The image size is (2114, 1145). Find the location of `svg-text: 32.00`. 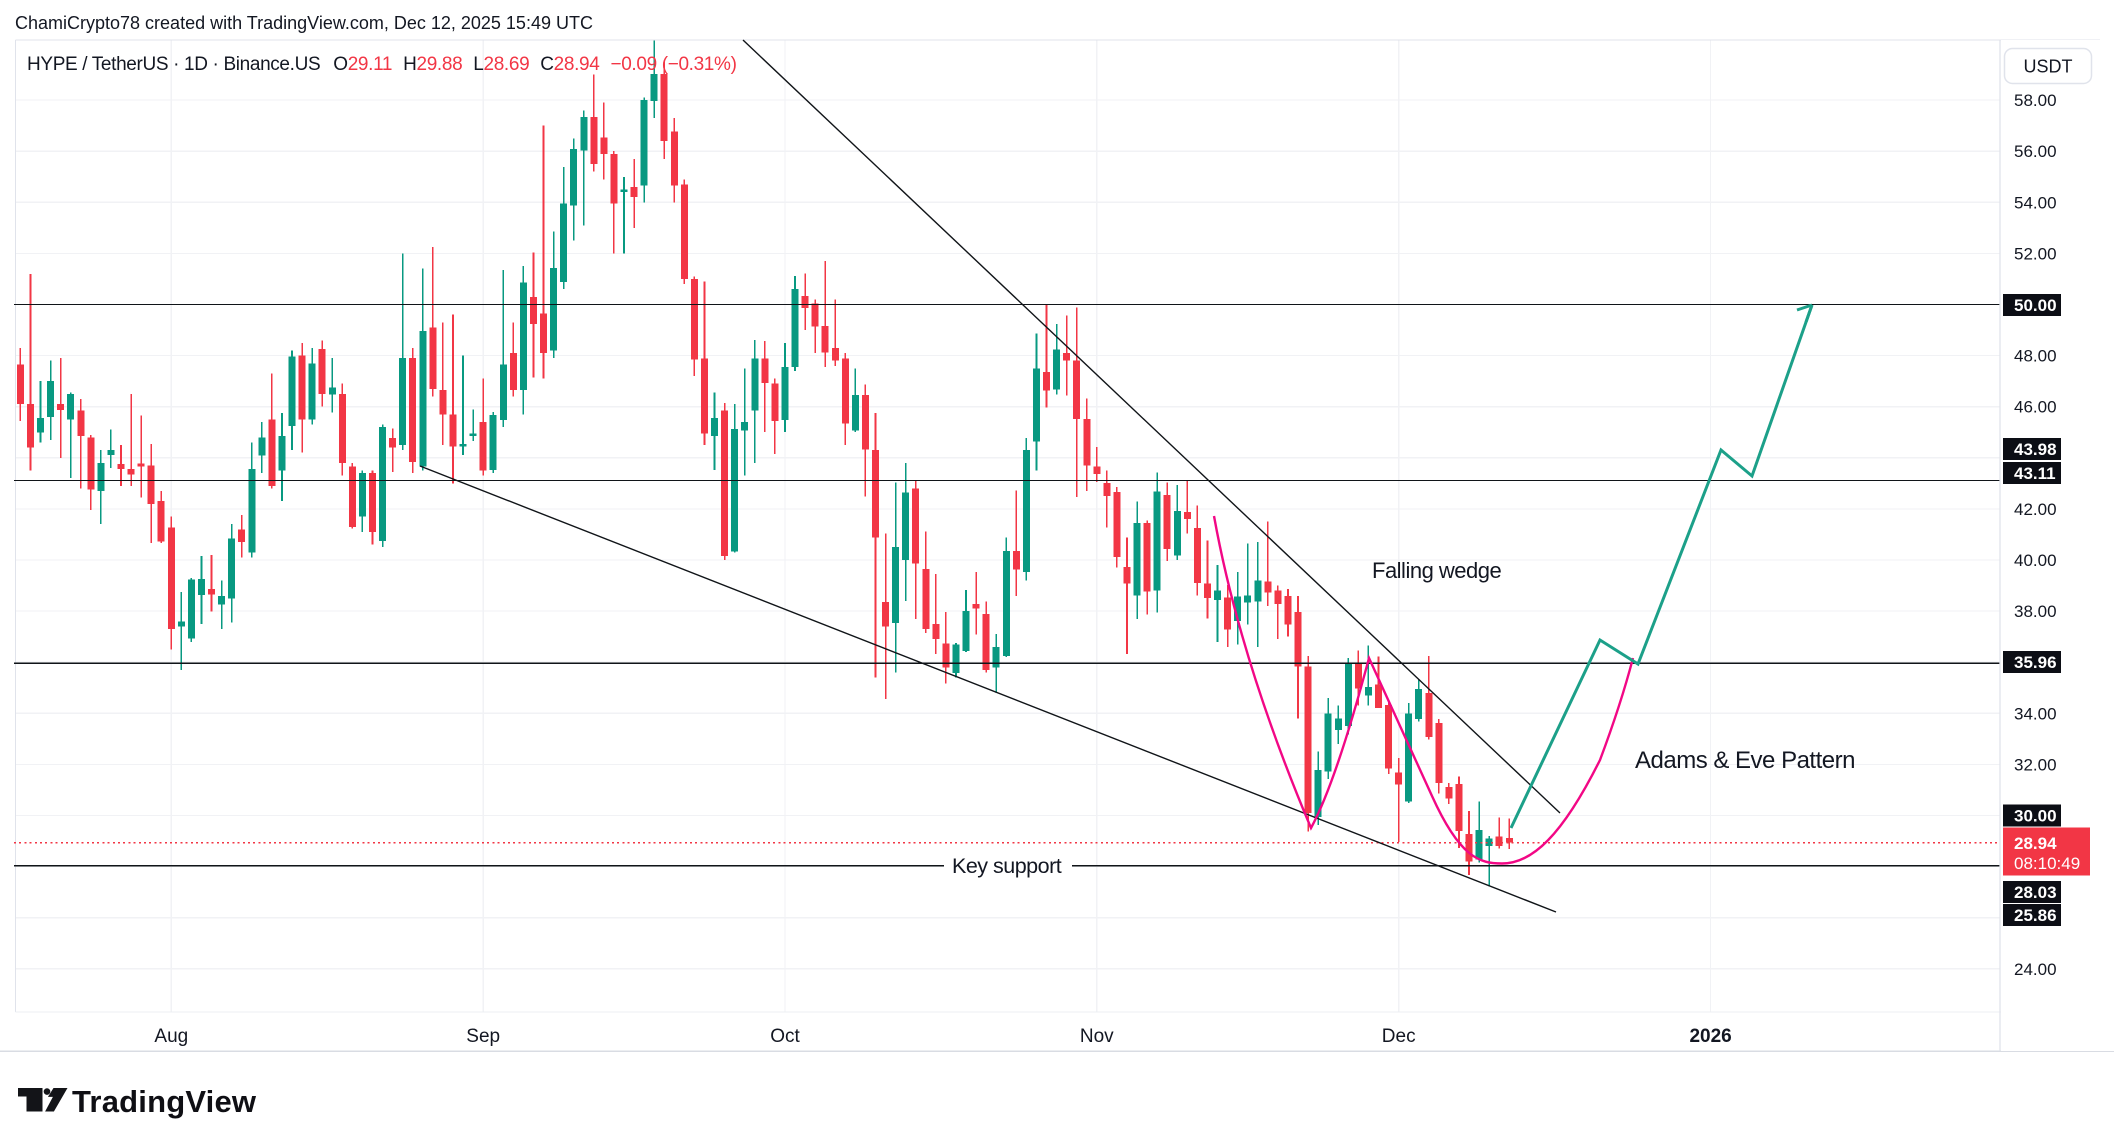

svg-text: 32.00 is located at coordinates (2035, 764).